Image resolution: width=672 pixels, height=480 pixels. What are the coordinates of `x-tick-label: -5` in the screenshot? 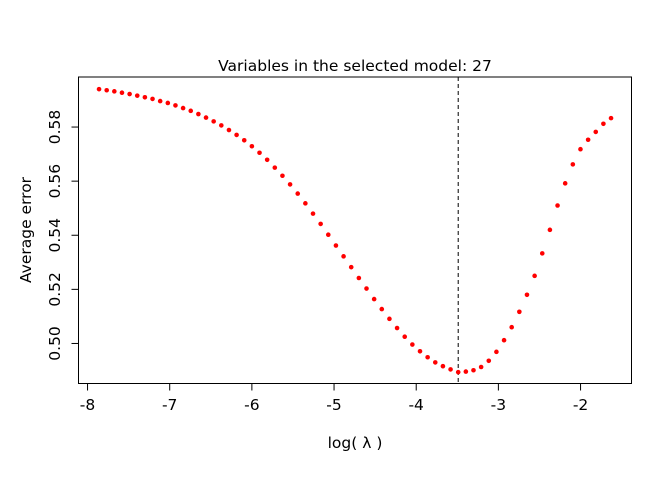 It's located at (333, 405).